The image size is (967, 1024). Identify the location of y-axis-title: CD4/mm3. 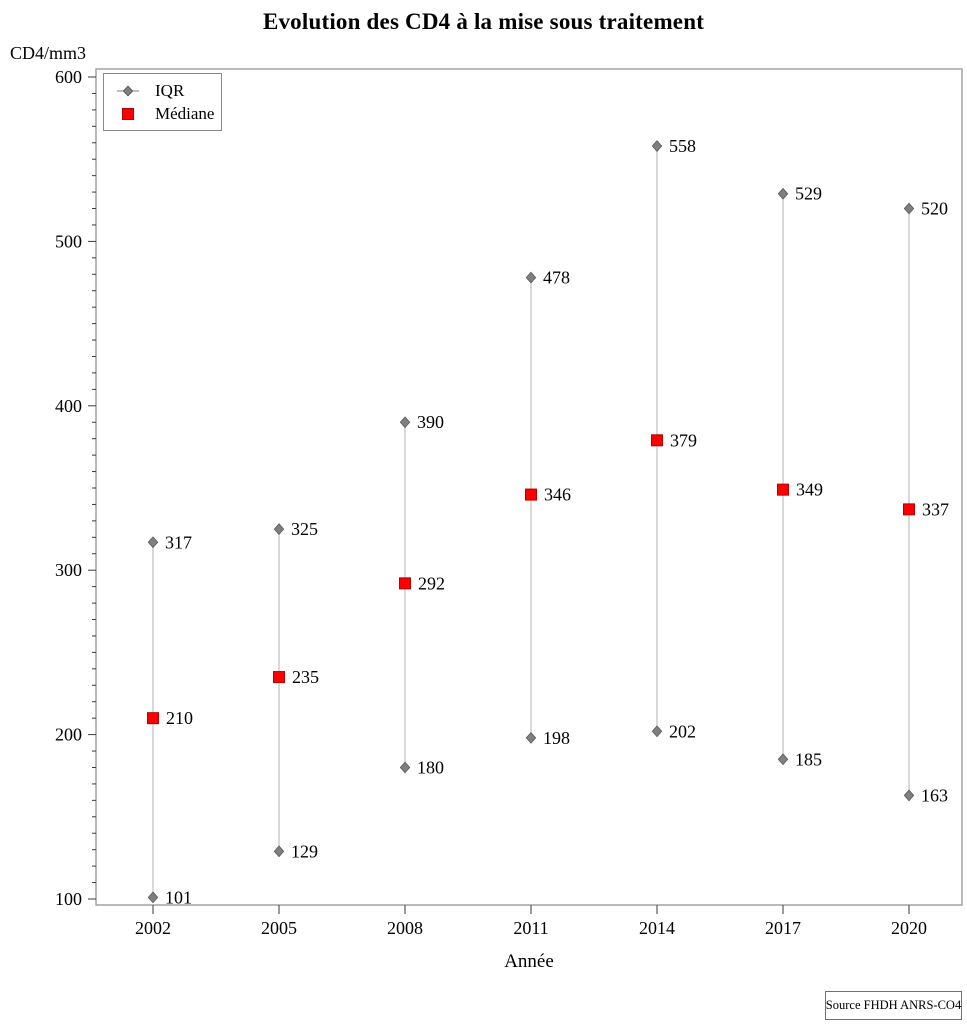
(48, 53).